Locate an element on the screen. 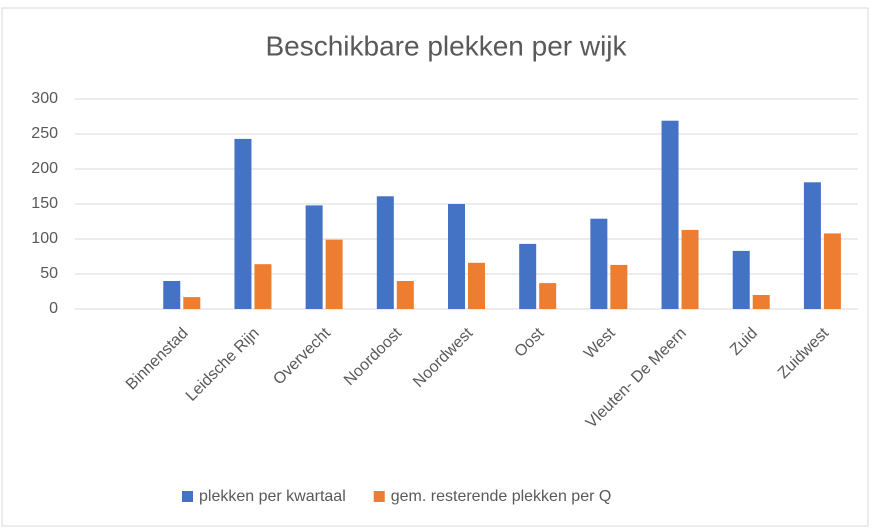 The image size is (872, 530). chart-title: Beschikbare plekken per wijk is located at coordinates (446, 45).